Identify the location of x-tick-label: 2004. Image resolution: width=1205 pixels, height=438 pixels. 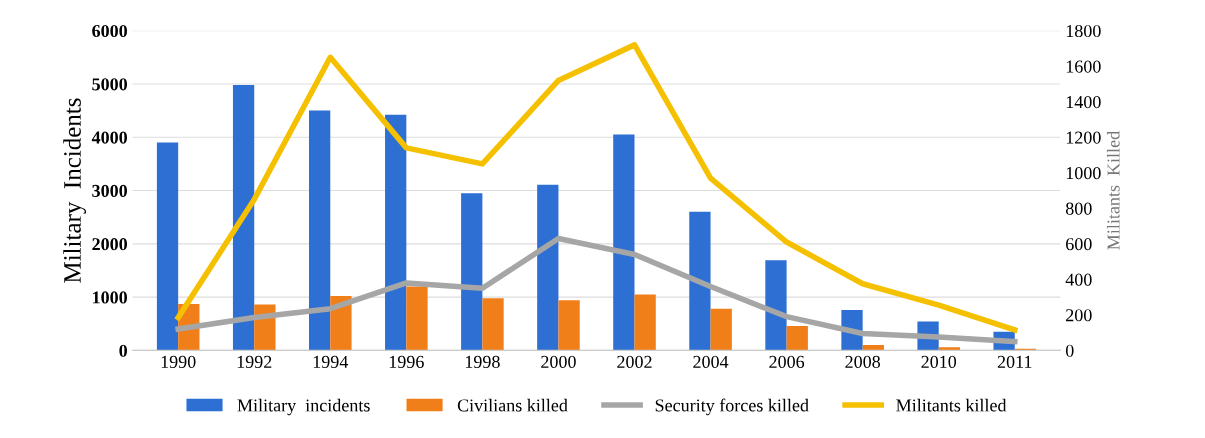
(711, 361).